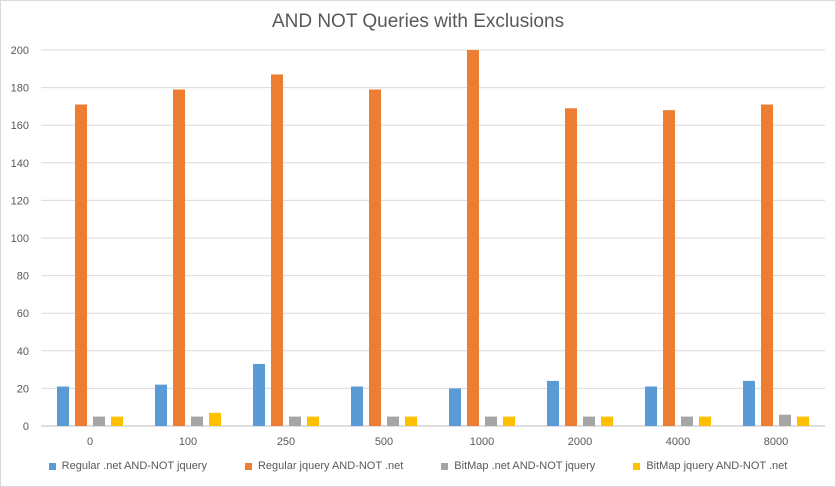 The height and width of the screenshot is (487, 836). What do you see at coordinates (90, 442) in the screenshot?
I see `x-tick-label: 0` at bounding box center [90, 442].